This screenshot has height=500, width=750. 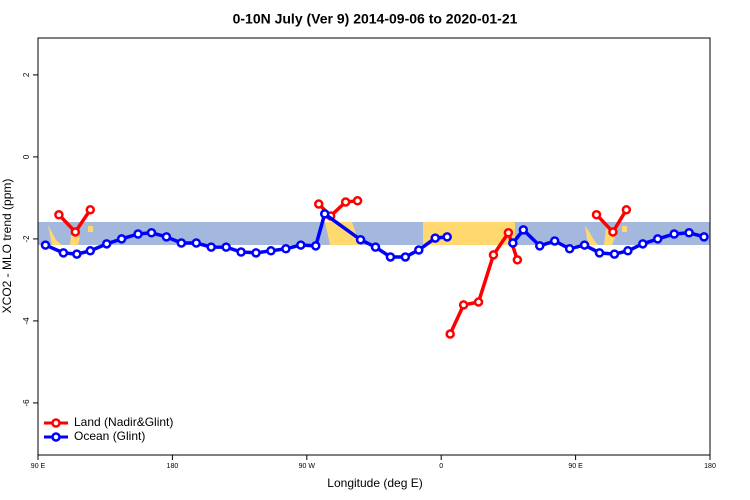 What do you see at coordinates (7, 246) in the screenshot?
I see `y-axis-label: XCO2 - MLO trend (ppm)` at bounding box center [7, 246].